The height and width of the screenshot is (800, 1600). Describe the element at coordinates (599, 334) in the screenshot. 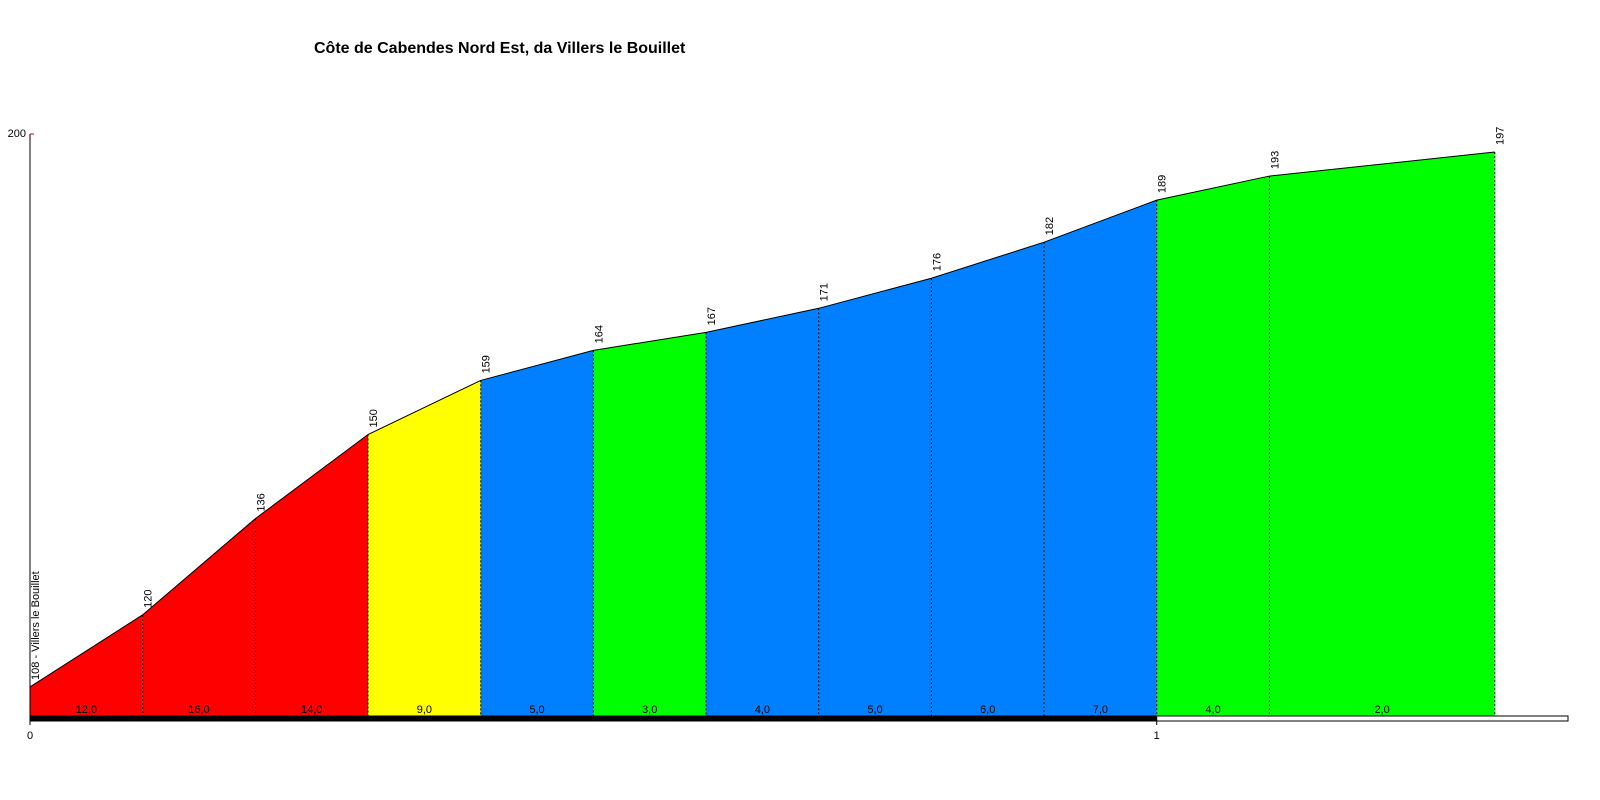

I see `elevation-label: 164` at that location.